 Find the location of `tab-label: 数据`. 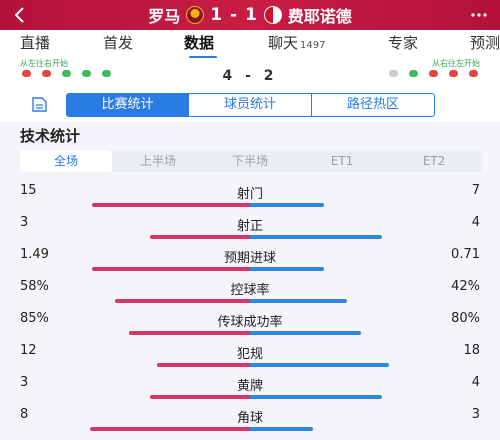

tab-label: 数据 is located at coordinates (199, 43).